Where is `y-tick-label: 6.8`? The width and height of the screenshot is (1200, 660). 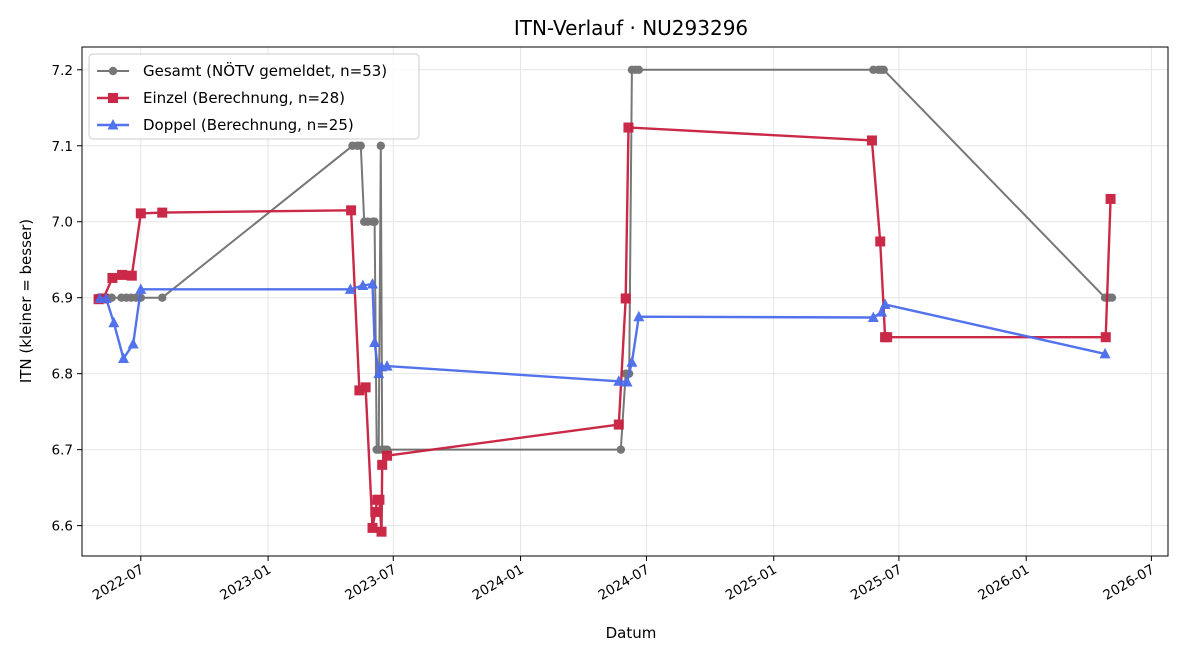 y-tick-label: 6.8 is located at coordinates (62, 375).